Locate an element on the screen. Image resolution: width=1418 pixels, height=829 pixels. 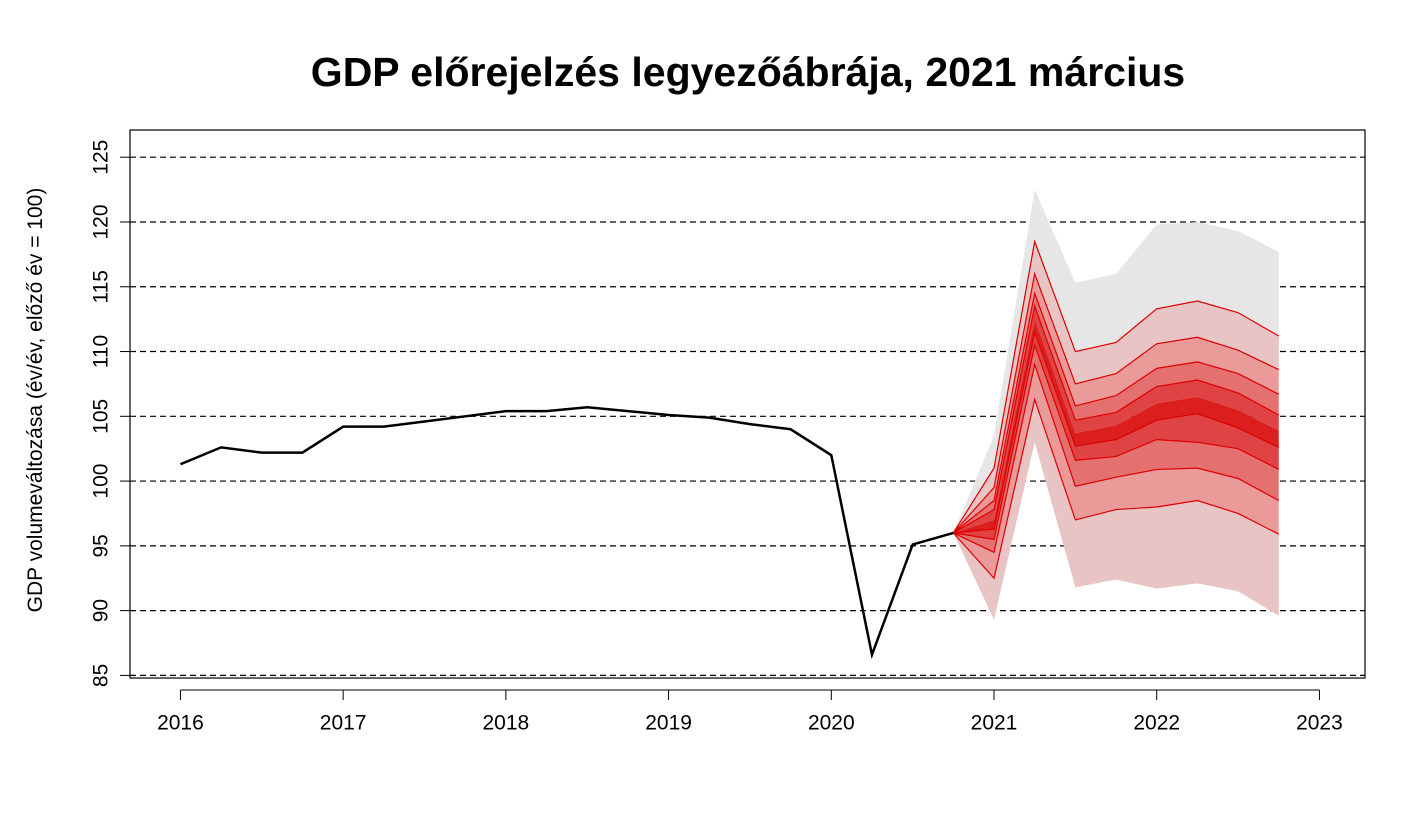
y-tick-label: 85 is located at coordinates (101, 675).